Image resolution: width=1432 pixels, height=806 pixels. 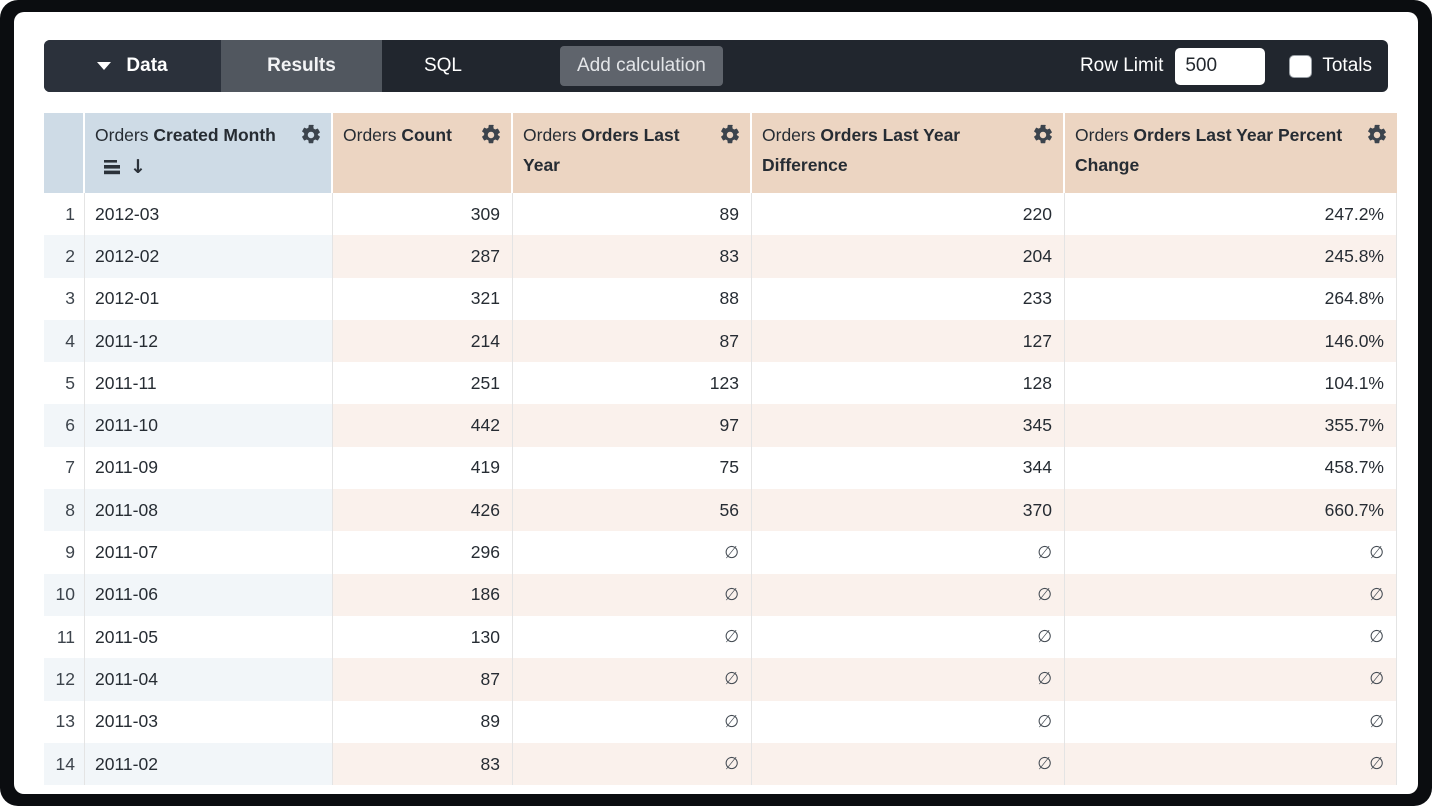 What do you see at coordinates (138, 166) in the screenshot?
I see `sort-desc-arrow-icon: ↓` at bounding box center [138, 166].